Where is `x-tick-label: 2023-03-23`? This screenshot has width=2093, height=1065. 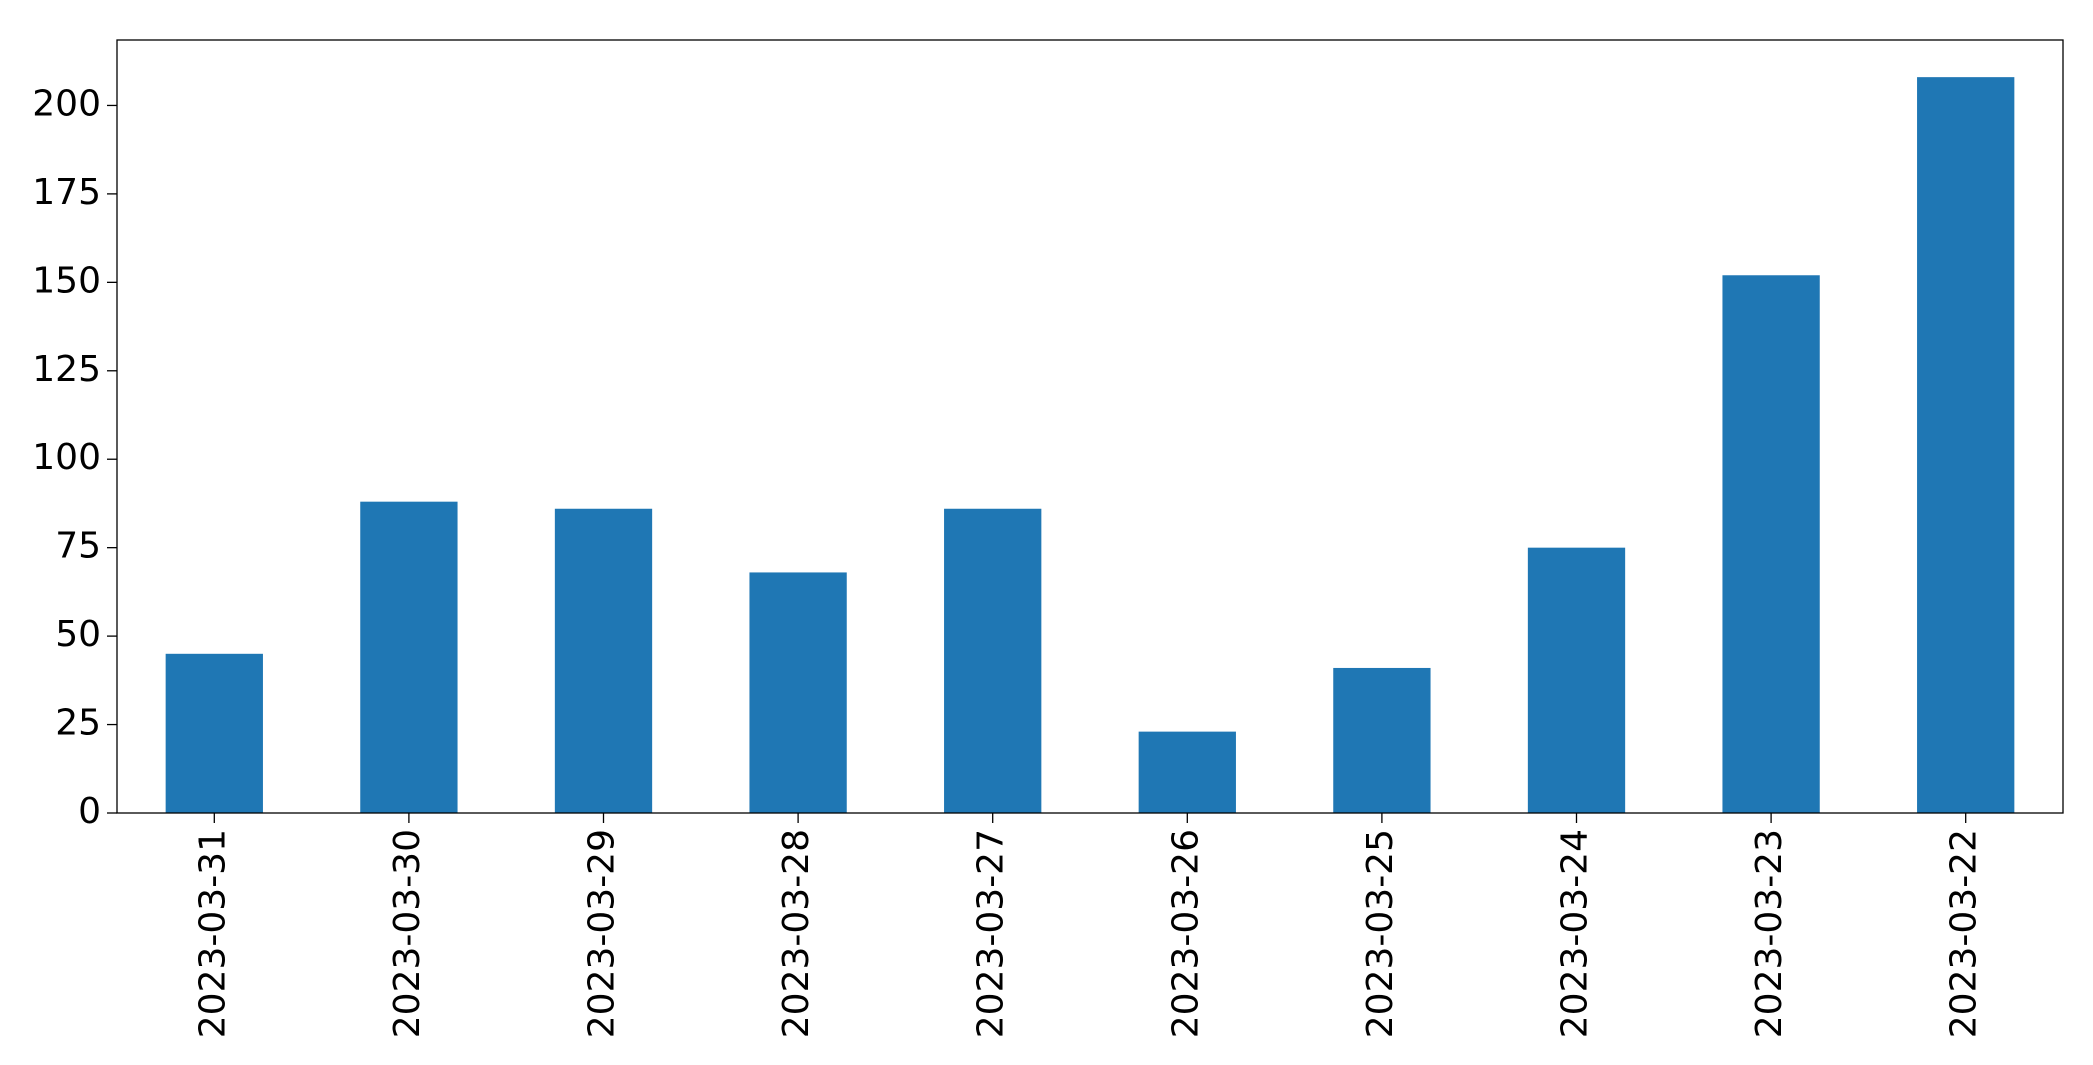 x-tick-label: 2023-03-23 is located at coordinates (1769, 933).